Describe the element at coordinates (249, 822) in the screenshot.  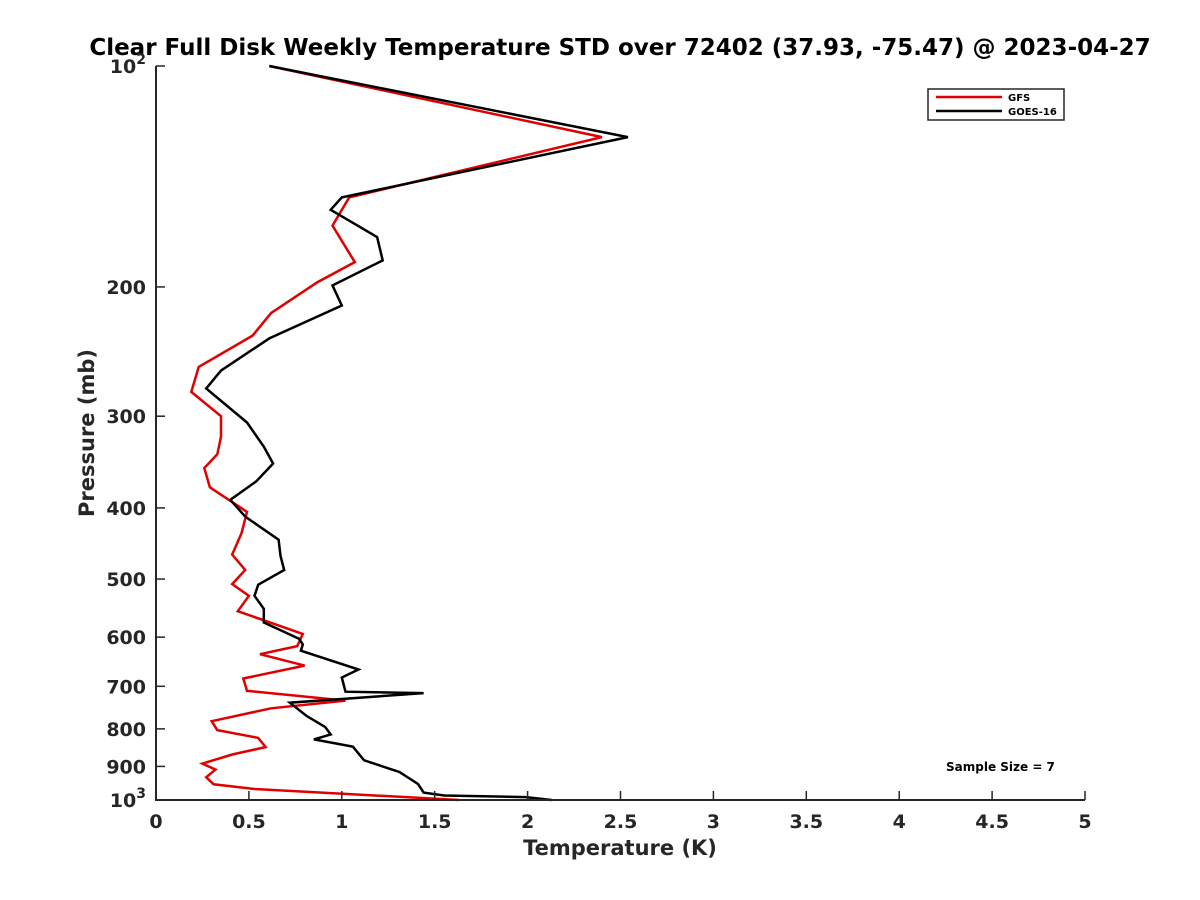
I see `x-tick-label: 0.5` at that location.